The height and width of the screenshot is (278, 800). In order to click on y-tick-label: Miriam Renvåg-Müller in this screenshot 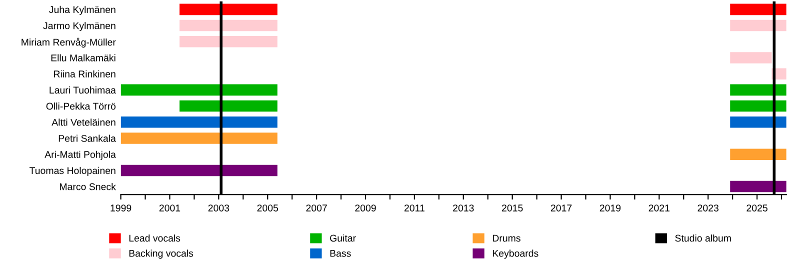, I will do `click(69, 43)`.